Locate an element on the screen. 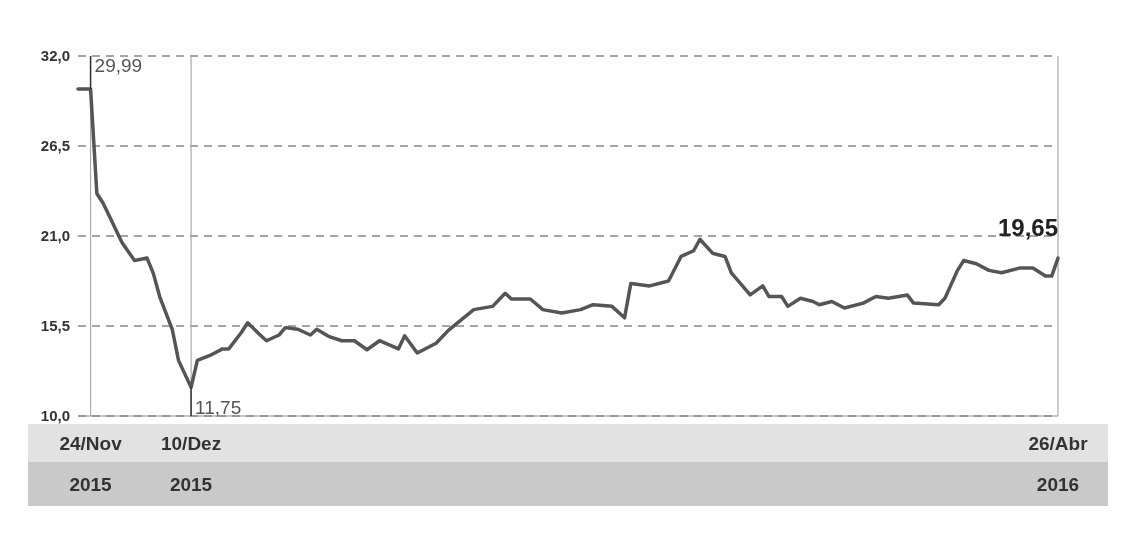 The image size is (1126, 550). x-tick-label: 10/Dez 2015 is located at coordinates (191, 463).